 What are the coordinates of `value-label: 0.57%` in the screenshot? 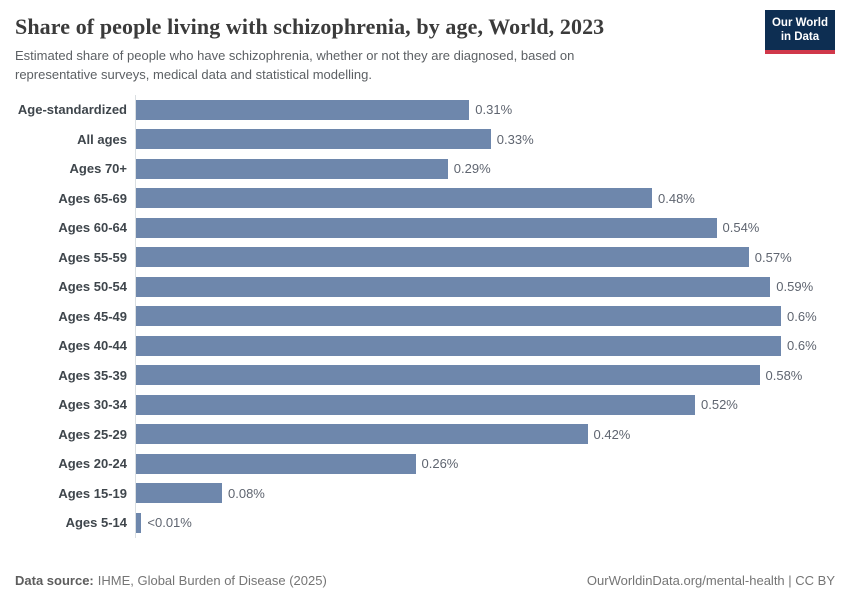 It's located at (773, 257).